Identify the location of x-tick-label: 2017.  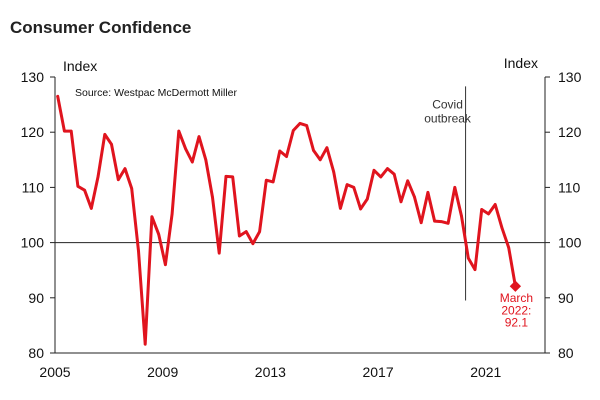
(377, 372).